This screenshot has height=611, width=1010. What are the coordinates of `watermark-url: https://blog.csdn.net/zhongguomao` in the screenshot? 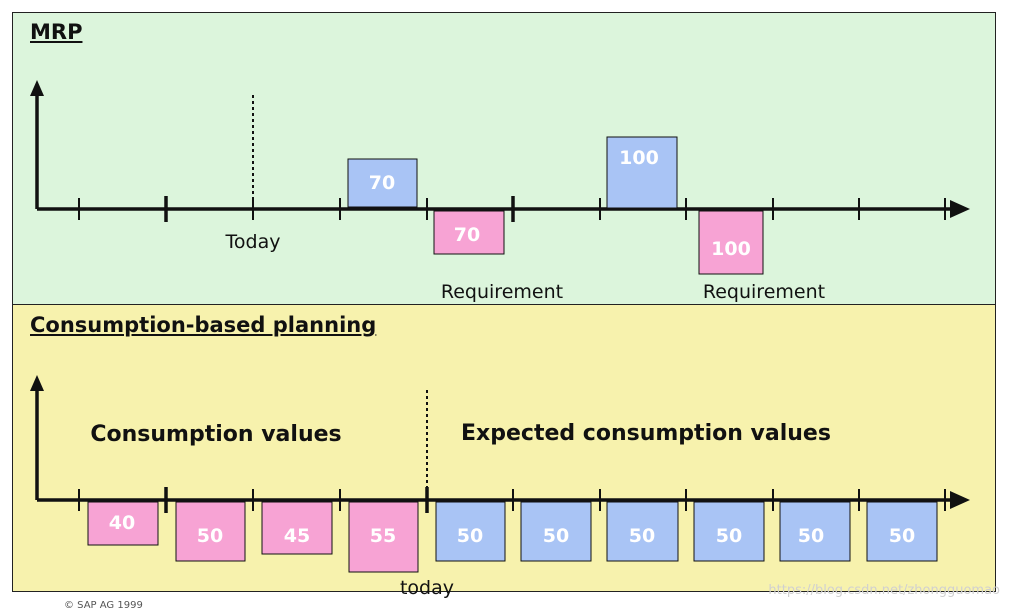 It's located at (884, 590).